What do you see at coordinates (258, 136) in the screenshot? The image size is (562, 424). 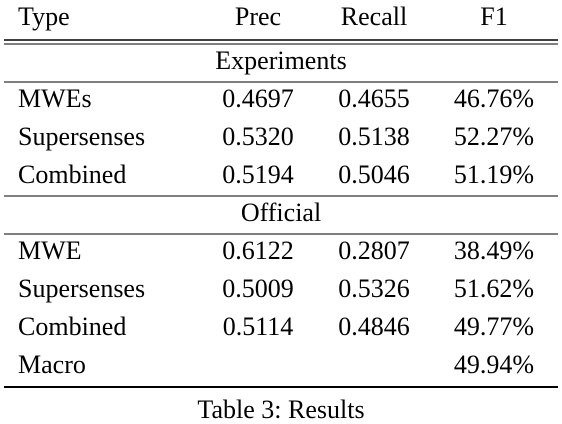 I see `value-cell: 0.5320` at bounding box center [258, 136].